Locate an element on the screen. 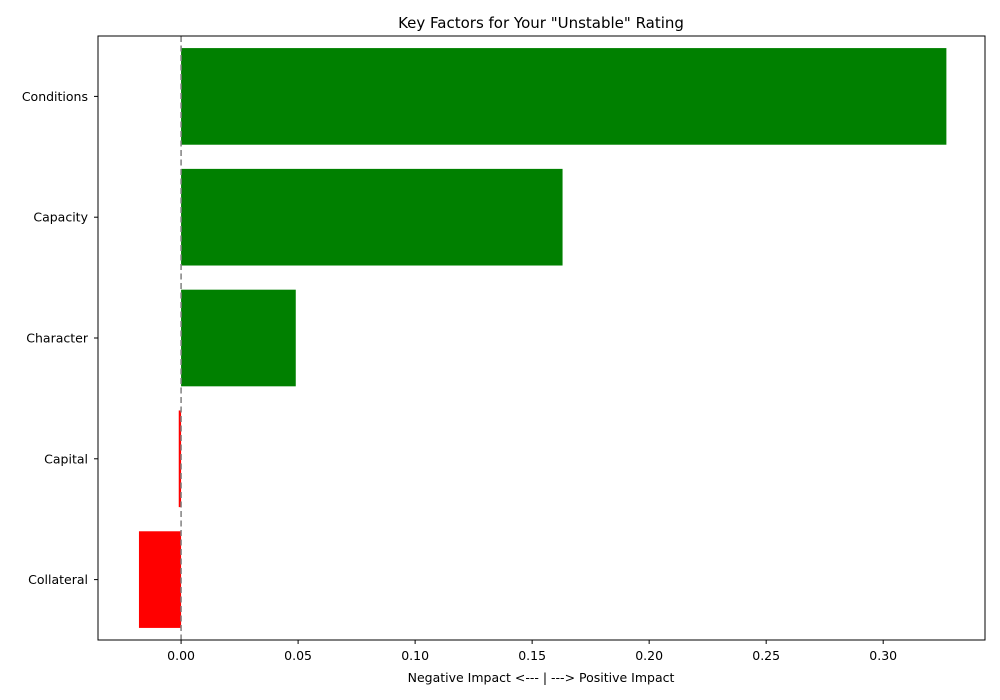  y-tick-label-capital: Capital is located at coordinates (66, 458).